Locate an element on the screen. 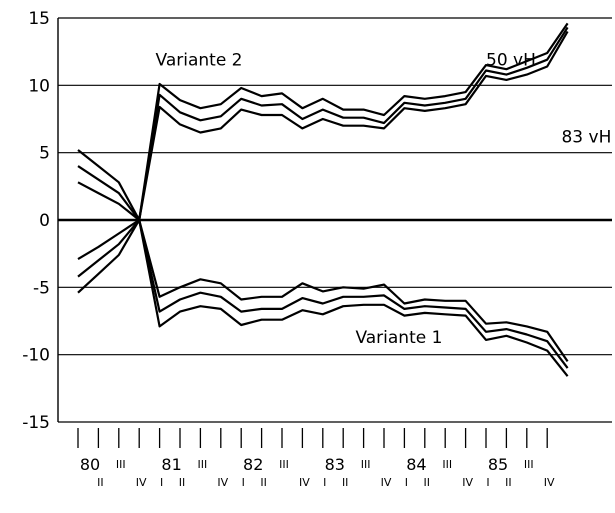 The image size is (615, 513). y-tick-labels: -15 -10 -5 0 5 10 15 is located at coordinates (36, 221).